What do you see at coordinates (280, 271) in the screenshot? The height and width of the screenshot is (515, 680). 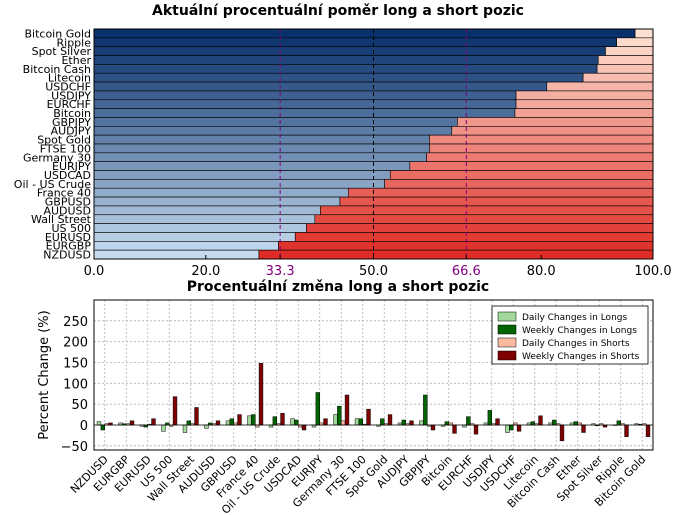 I see `x-tick-label: 33.3` at bounding box center [280, 271].